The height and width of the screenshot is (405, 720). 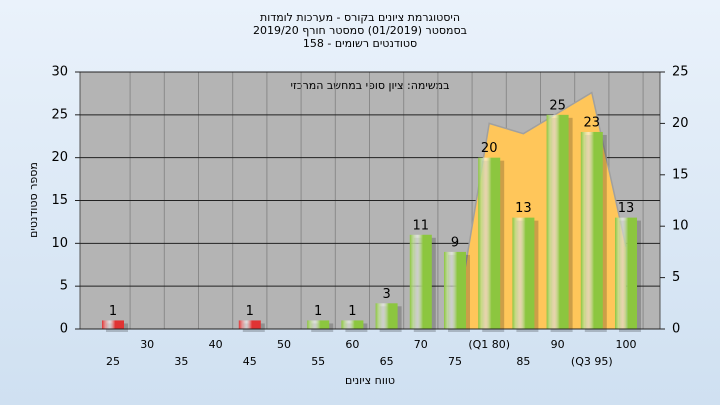 What do you see at coordinates (147, 344) in the screenshot?
I see `x-tick-label: 30` at bounding box center [147, 344].